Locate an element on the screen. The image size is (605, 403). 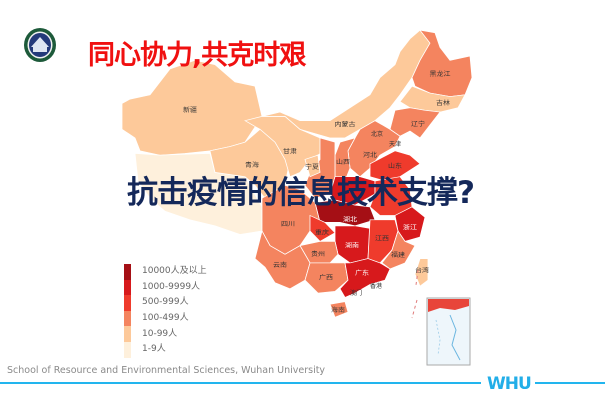
province-label: 黑龙江 is located at coordinates (440, 73).